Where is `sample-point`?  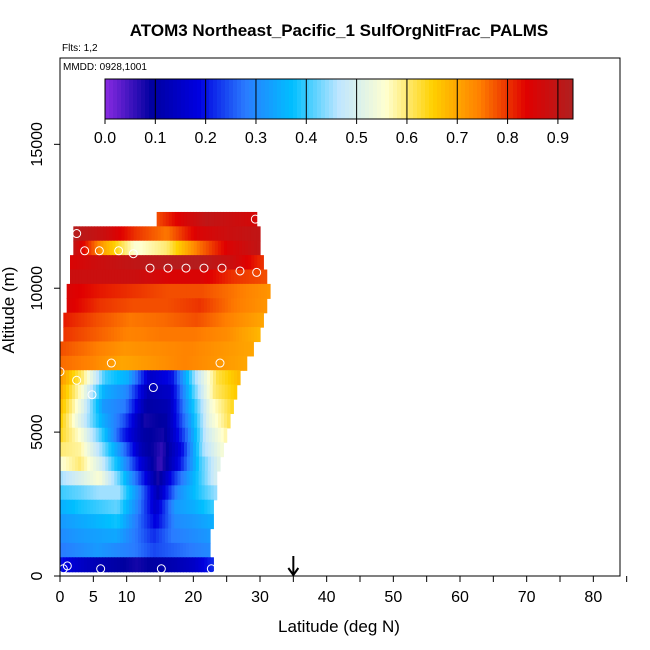 sample-point is located at coordinates (150, 268).